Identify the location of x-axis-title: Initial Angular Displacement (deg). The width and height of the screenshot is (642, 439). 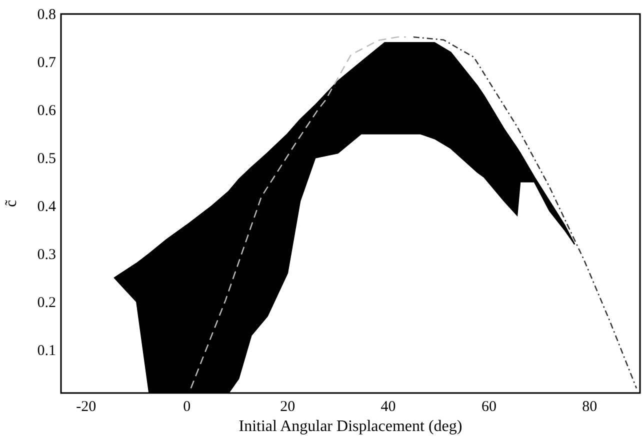
(350, 426).